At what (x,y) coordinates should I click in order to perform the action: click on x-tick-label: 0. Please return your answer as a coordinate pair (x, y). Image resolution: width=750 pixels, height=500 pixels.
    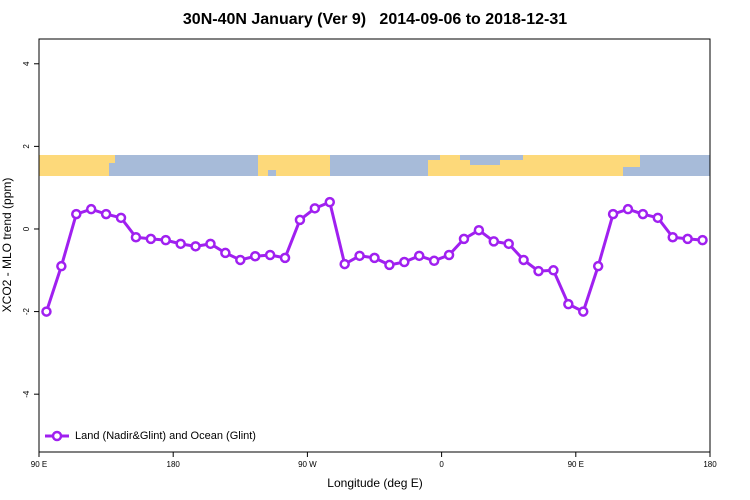
    Looking at the image, I should click on (441, 464).